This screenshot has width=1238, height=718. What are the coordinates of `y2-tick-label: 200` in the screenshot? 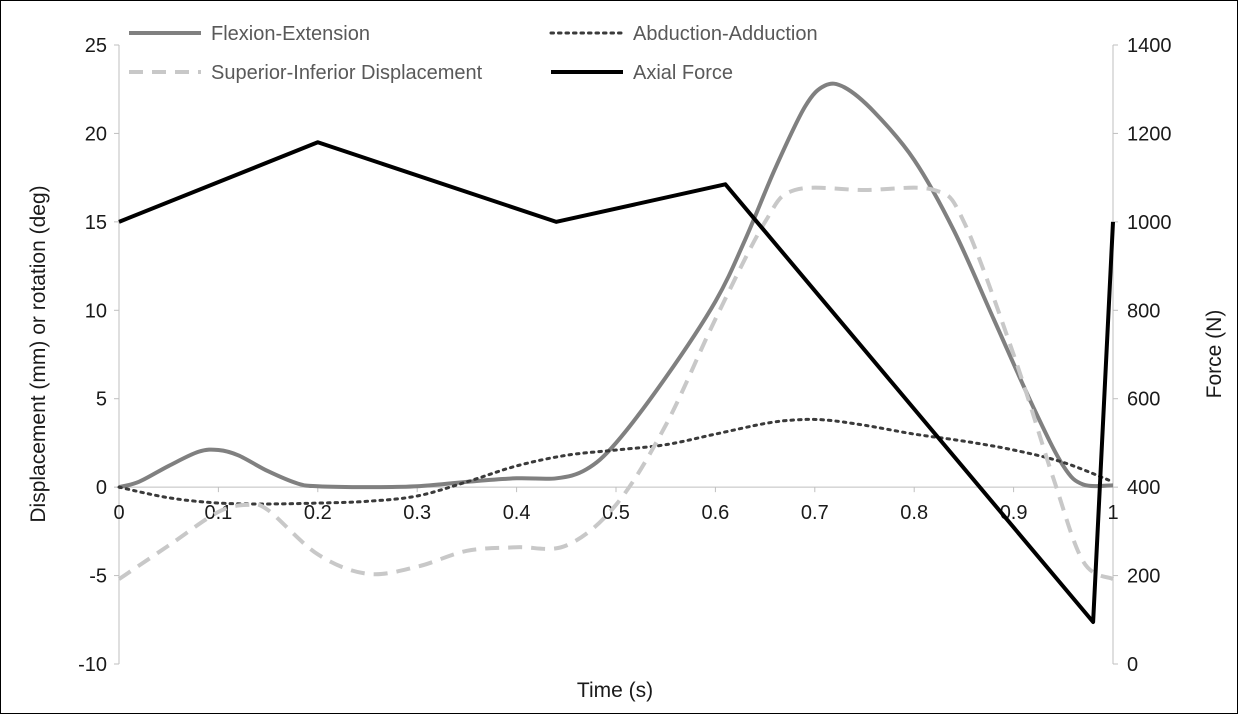 It's located at (1143, 577).